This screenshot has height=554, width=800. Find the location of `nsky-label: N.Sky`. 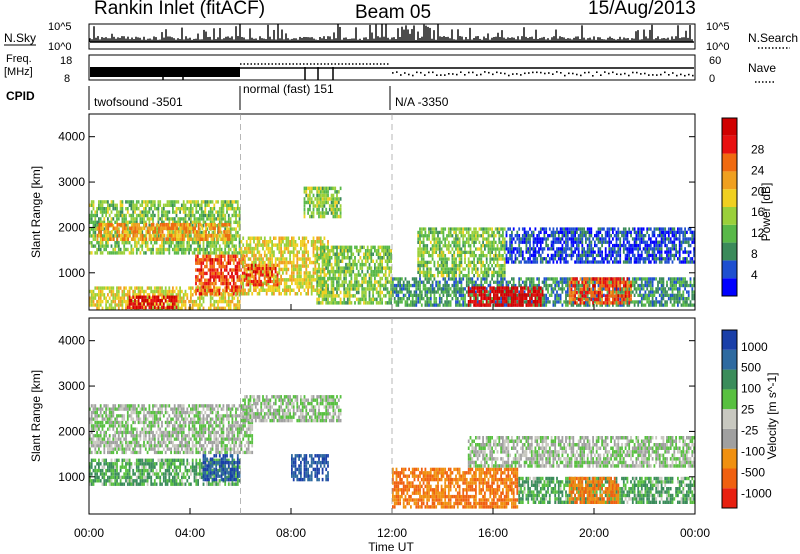

nsky-label: N.Sky is located at coordinates (20, 38).